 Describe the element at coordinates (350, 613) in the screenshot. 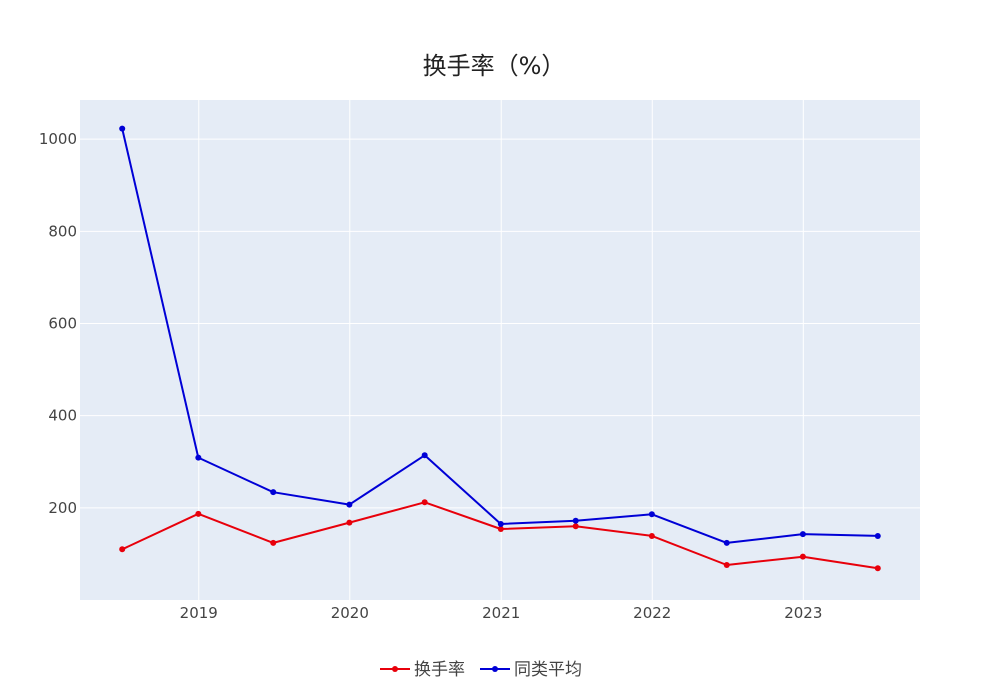

I see `x-tick-label: 2020` at that location.